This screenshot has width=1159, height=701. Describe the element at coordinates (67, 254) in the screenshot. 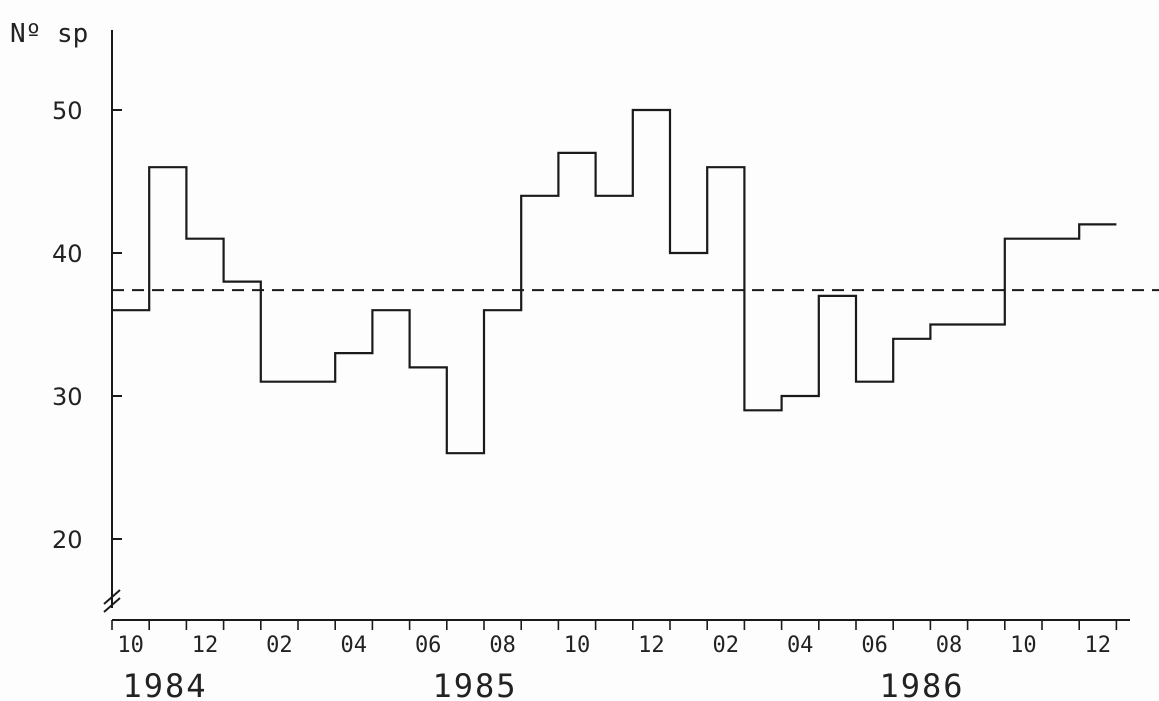

I see `y-tick-label: 40` at that location.